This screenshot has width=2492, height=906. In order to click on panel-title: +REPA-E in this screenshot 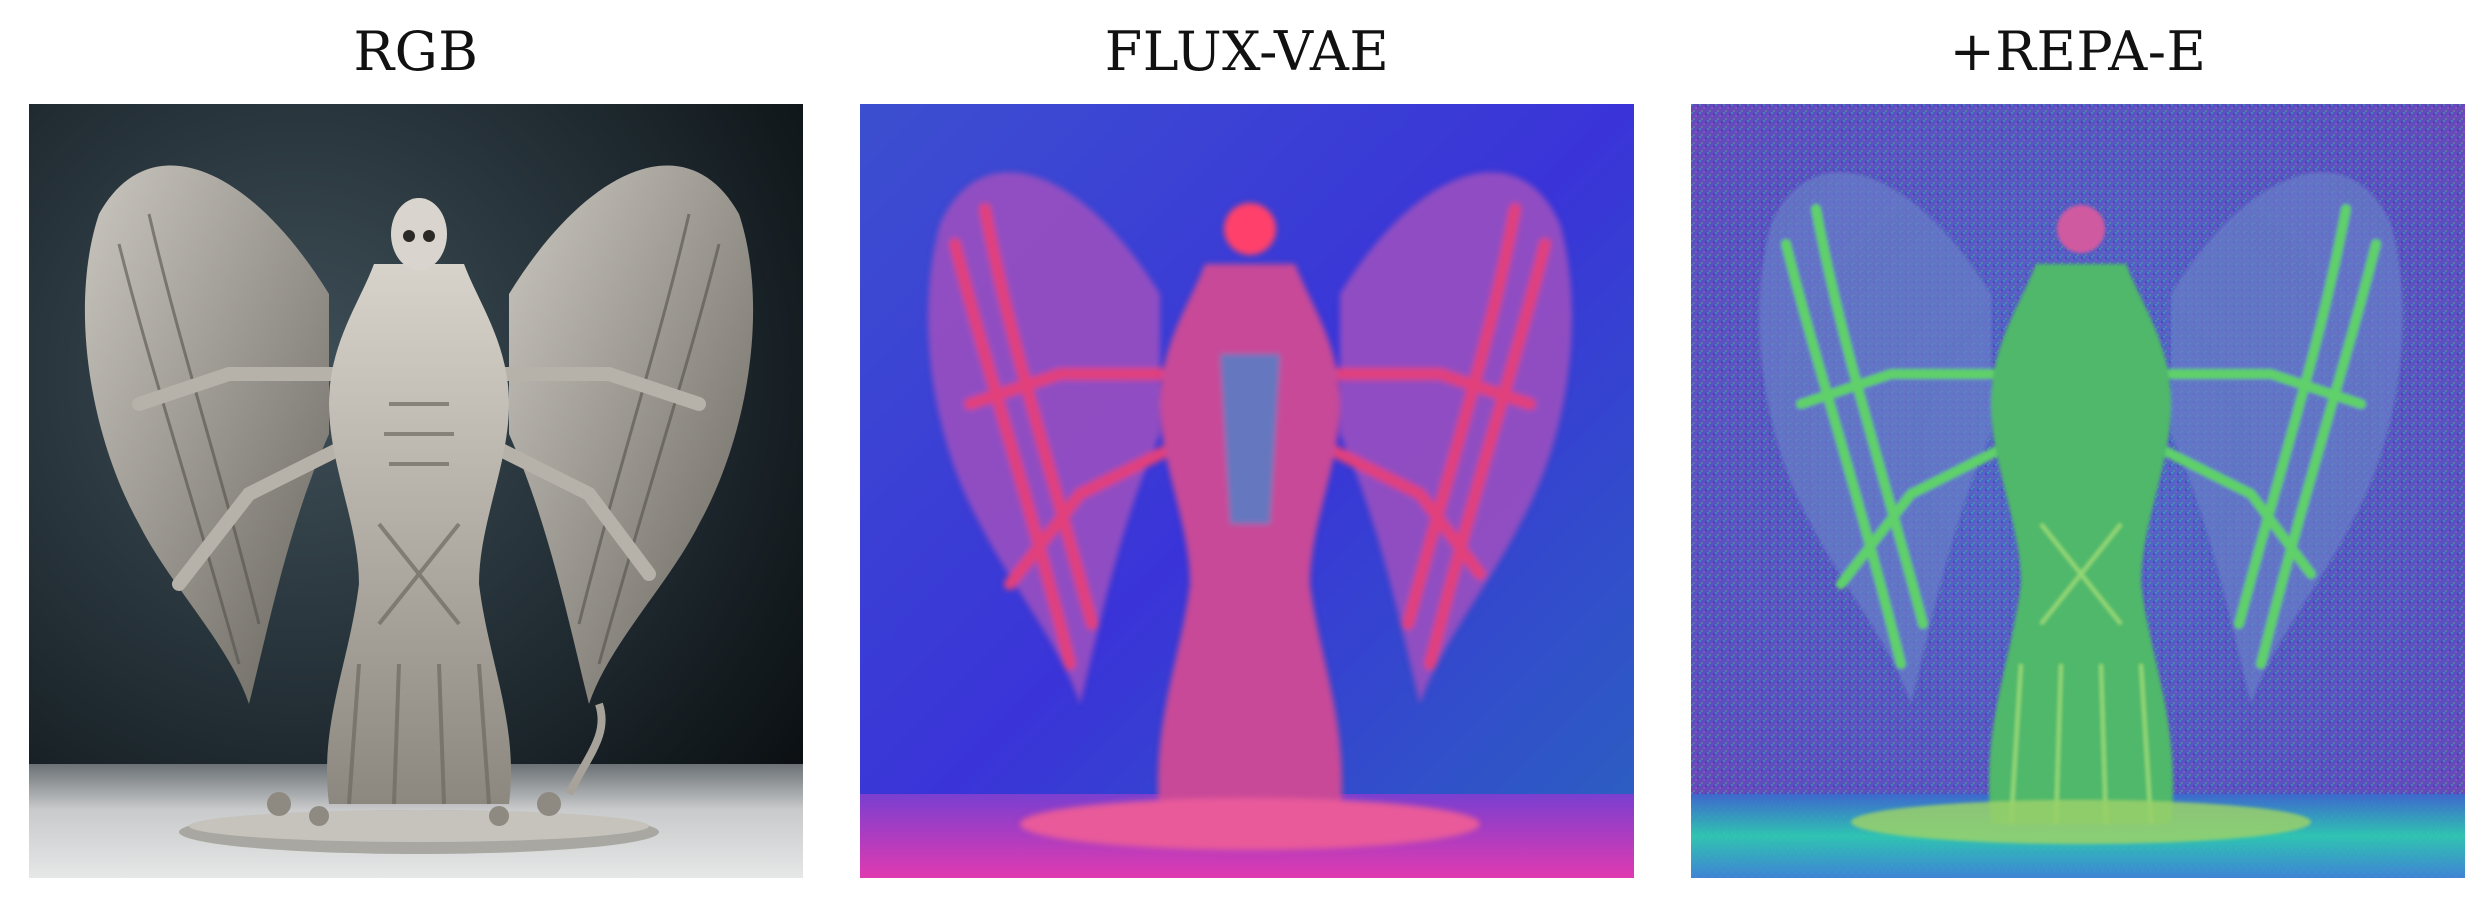, I will do `click(2078, 51)`.